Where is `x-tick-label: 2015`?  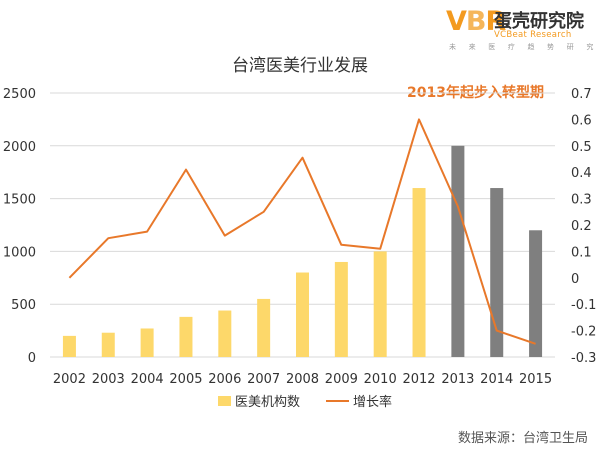 x-tick-label: 2015 is located at coordinates (535, 379).